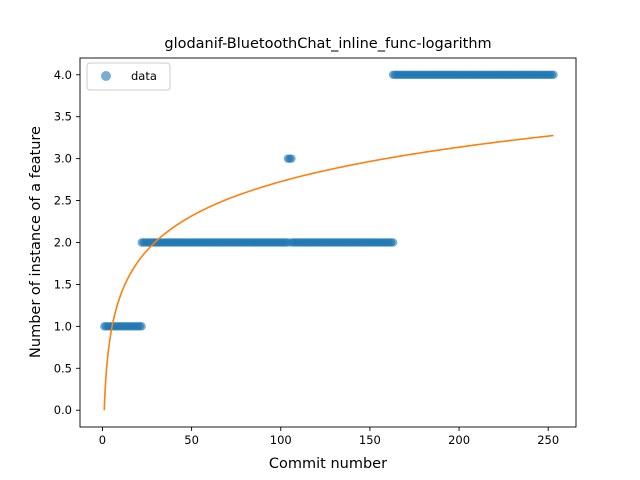 The image size is (640, 480). I want to click on x-tick-label: 250, so click(548, 440).